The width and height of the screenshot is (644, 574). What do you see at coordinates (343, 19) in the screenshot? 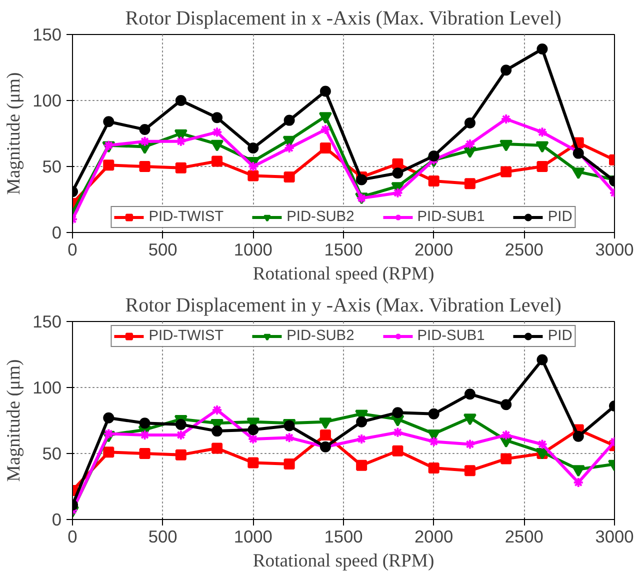
I see `chart-title: Rotor Displacement in x -Axis (Max. Vibration Level)` at bounding box center [343, 19].